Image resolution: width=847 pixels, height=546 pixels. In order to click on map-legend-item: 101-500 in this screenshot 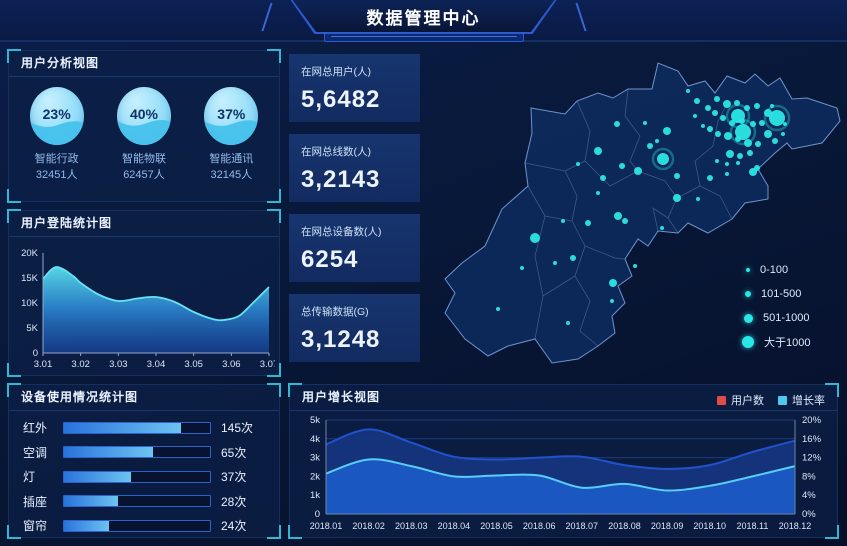, I will do `click(776, 294)`.